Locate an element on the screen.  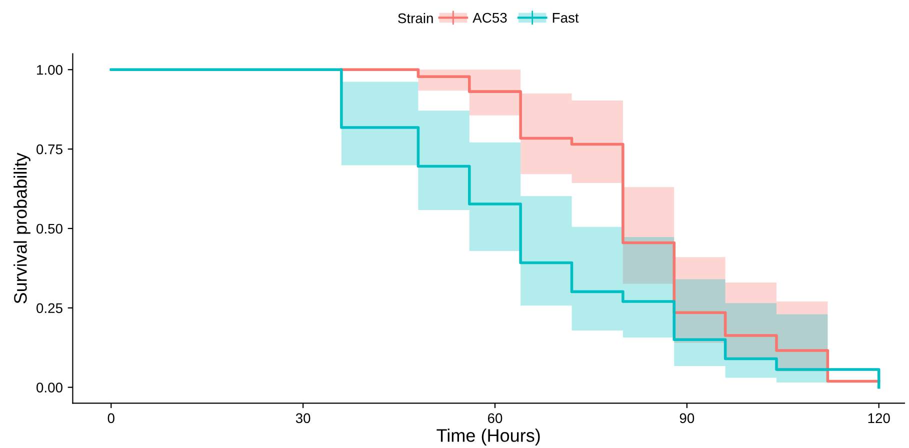
legend-label: Fast is located at coordinates (565, 18).